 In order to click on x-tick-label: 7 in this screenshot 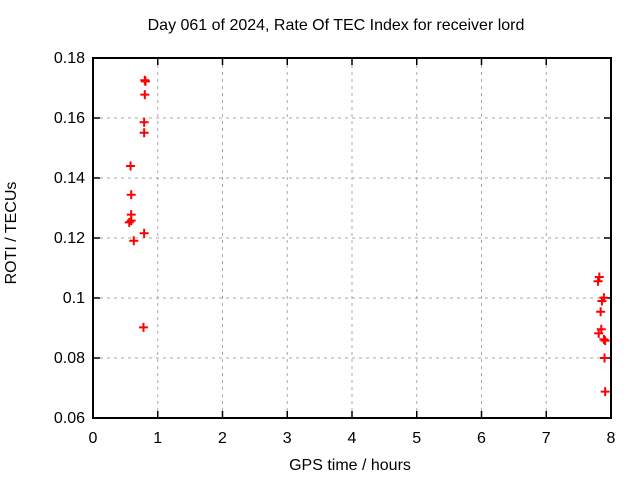, I will do `click(546, 438)`.